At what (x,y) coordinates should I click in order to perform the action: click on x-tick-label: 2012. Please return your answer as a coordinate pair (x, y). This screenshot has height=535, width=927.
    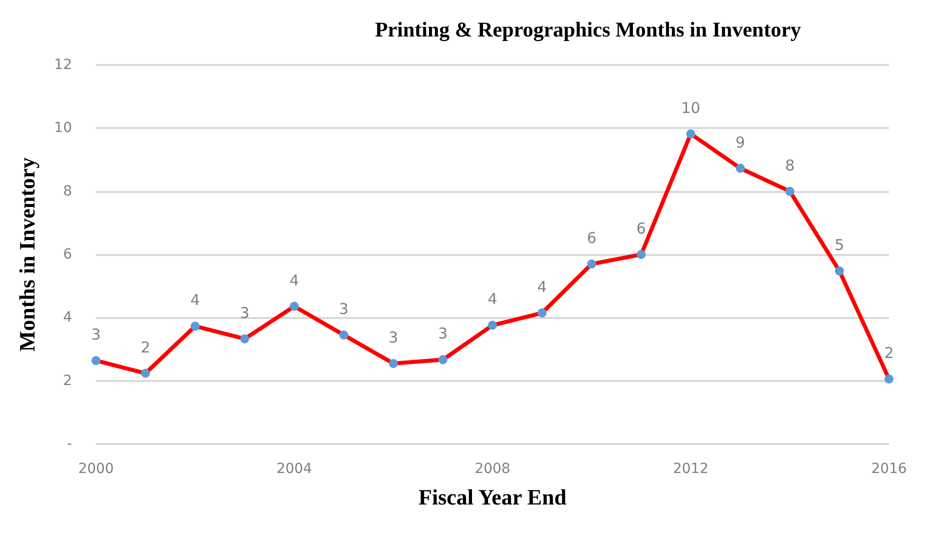
    Looking at the image, I should click on (690, 469).